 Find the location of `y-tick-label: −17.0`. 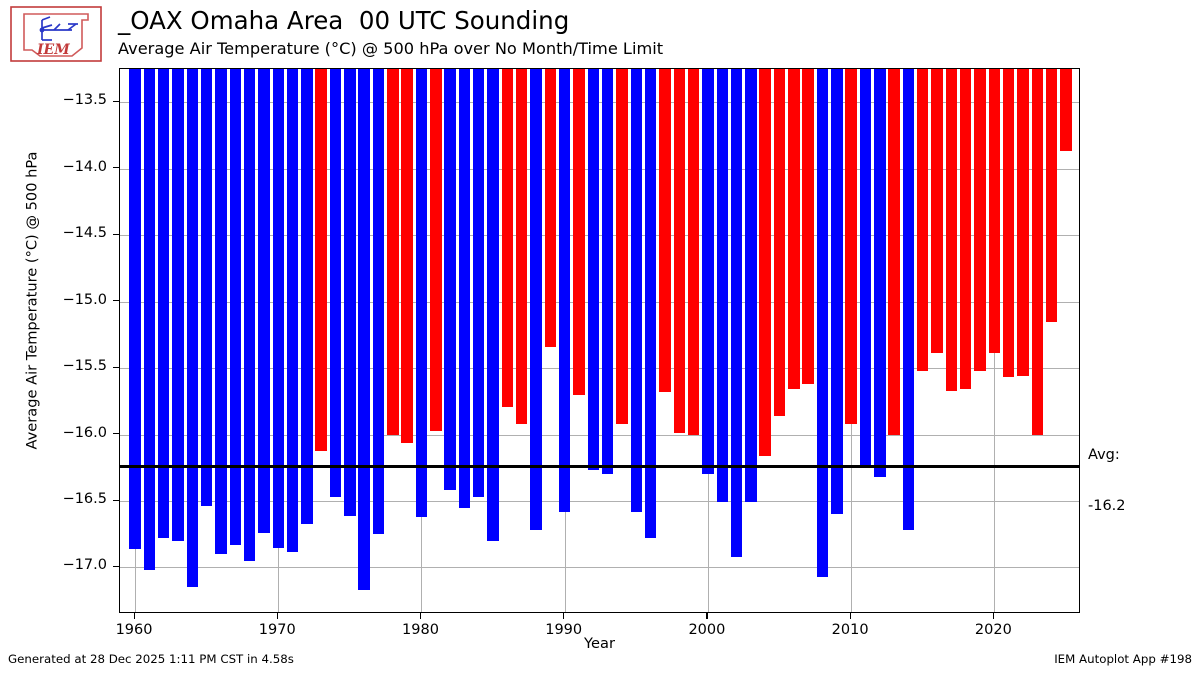

y-tick-label: −17.0 is located at coordinates (84, 565).